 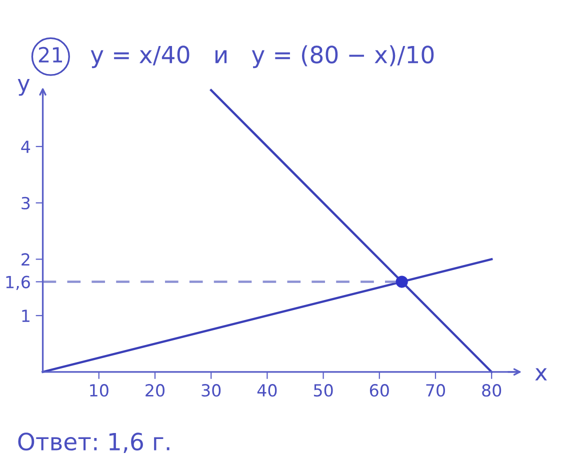 What do you see at coordinates (50, 54) in the screenshot?
I see `chart-title: 21` at bounding box center [50, 54].